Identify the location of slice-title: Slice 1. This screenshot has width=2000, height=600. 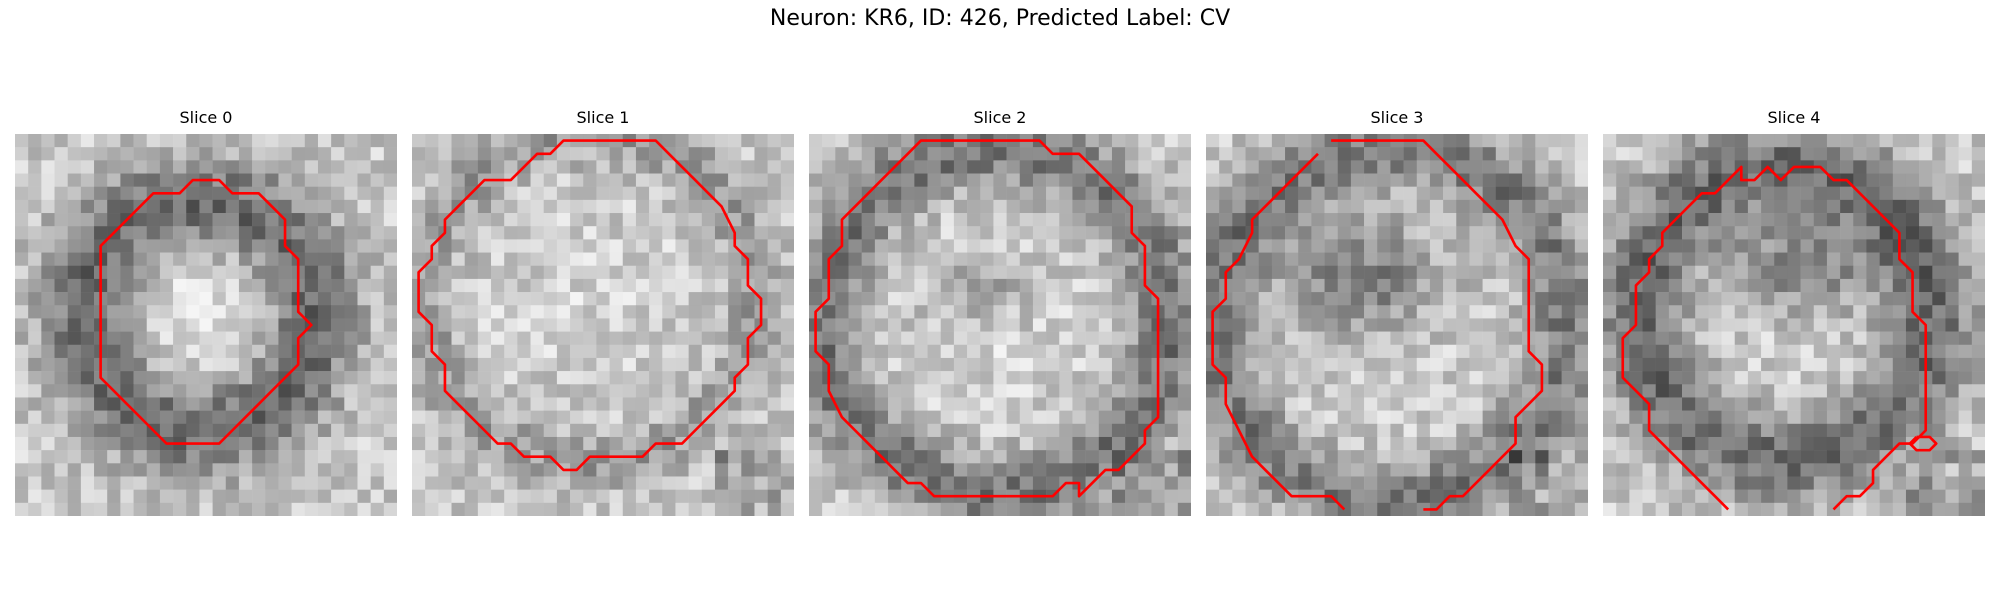
(603, 117).